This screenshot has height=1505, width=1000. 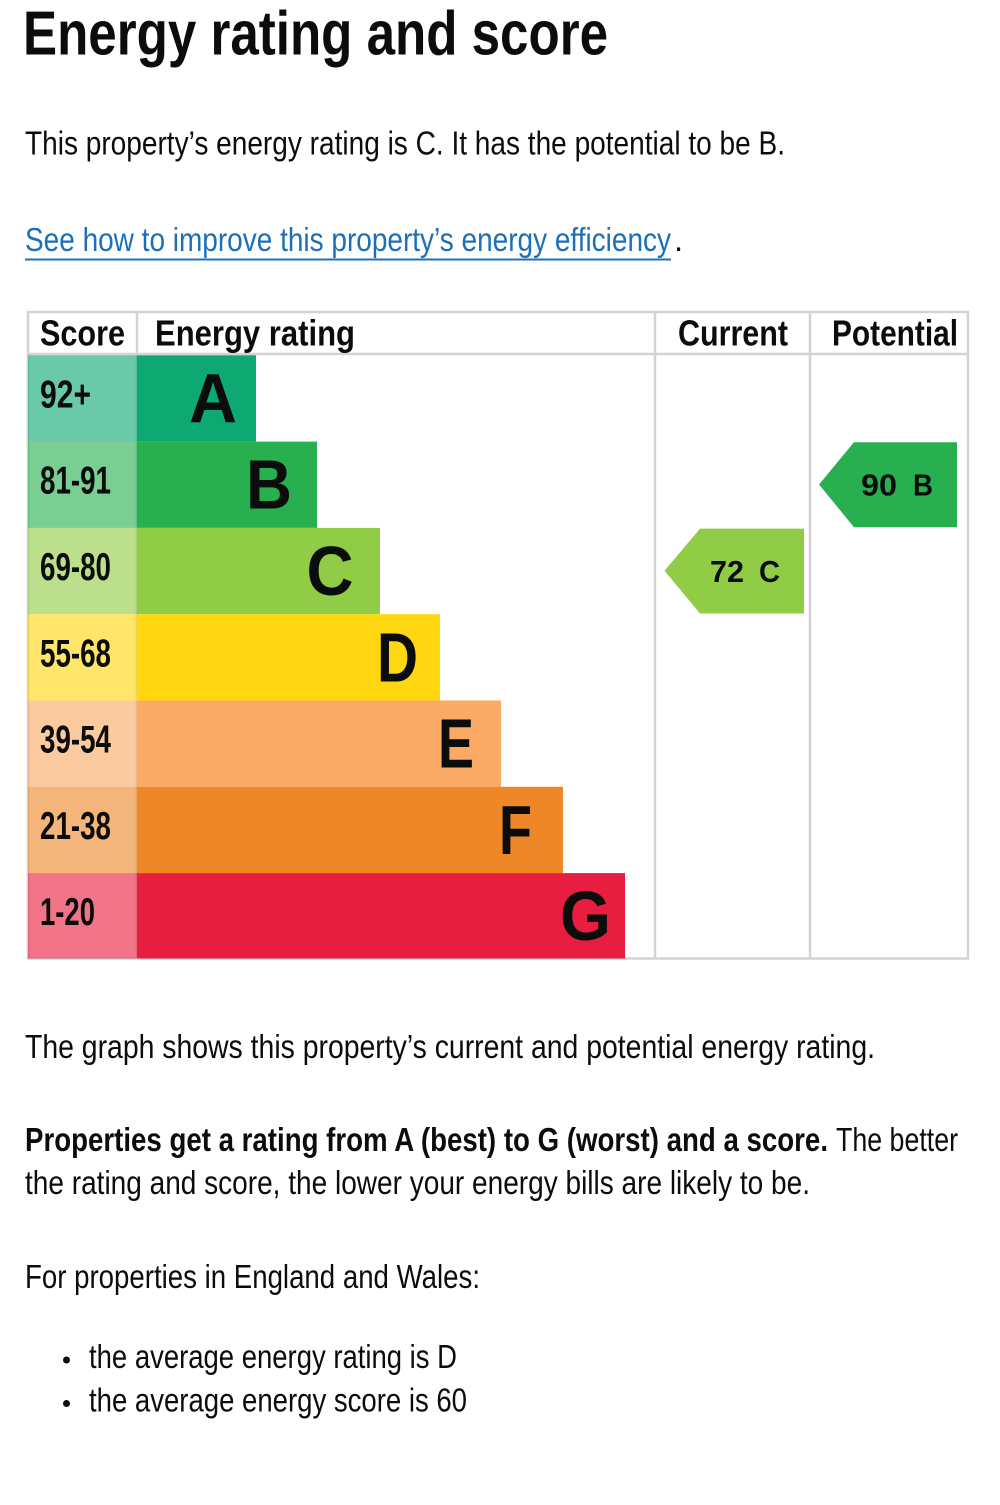 I want to click on svg-text: F, so click(x=515, y=830).